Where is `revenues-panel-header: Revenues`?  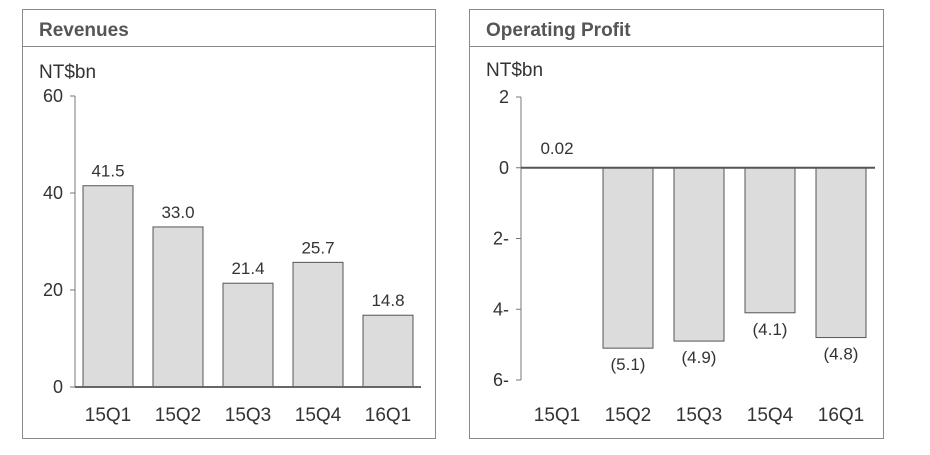 revenues-panel-header: Revenues is located at coordinates (229, 28).